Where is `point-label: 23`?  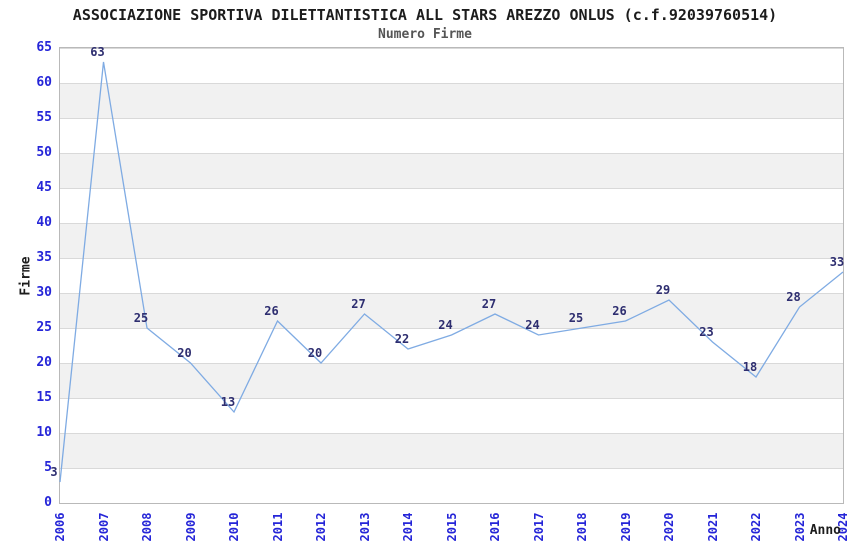
point-label: 23 is located at coordinates (706, 332).